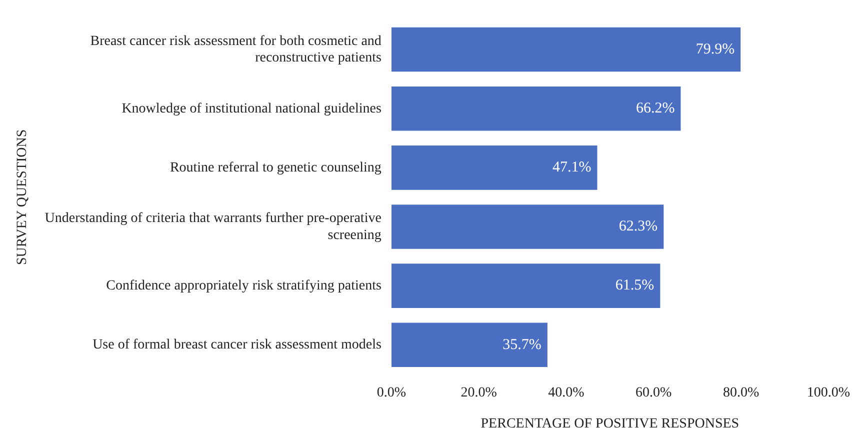 Image resolution: width=860 pixels, height=442 pixels. I want to click on data-label: 79.9%, so click(715, 49).